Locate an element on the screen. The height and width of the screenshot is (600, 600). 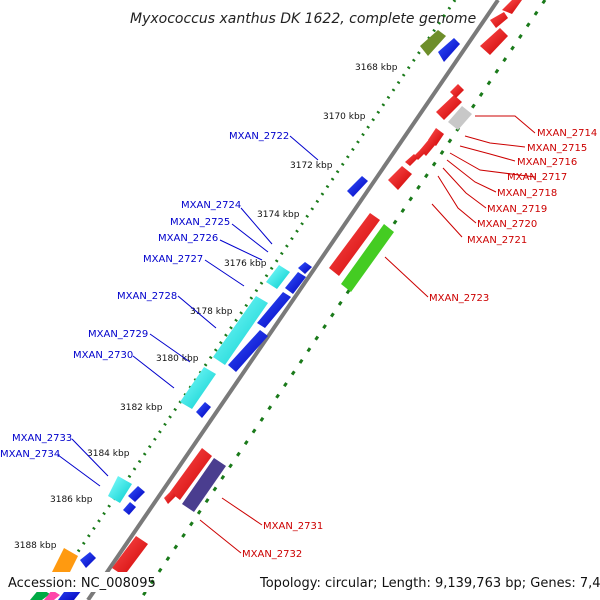
accession-text: Accession: NC_008095 is located at coordinates (82, 583).